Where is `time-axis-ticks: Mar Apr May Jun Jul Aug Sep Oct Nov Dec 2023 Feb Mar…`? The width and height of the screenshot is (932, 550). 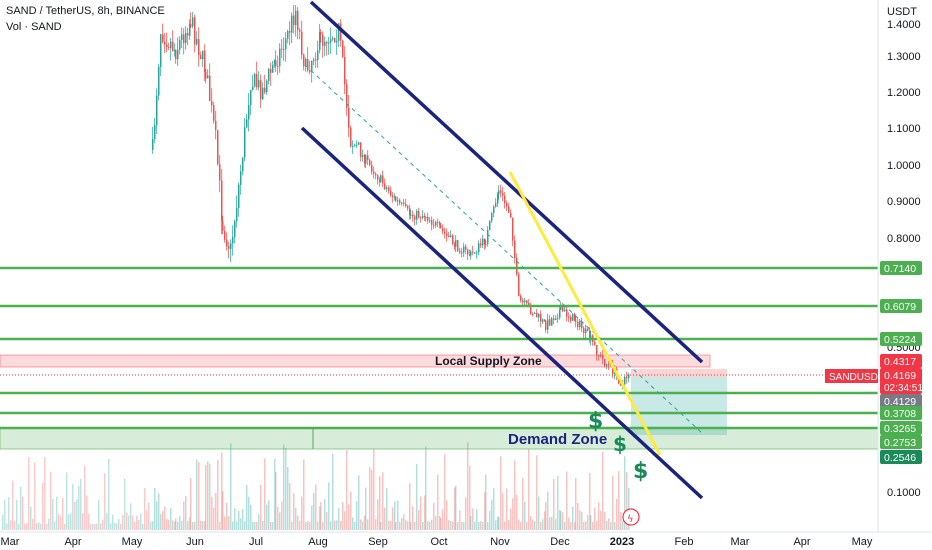 time-axis-ticks: Mar Apr May Jun Jul Aug Sep Oct Nov Dec 2023 Feb Mar… is located at coordinates (437, 542).